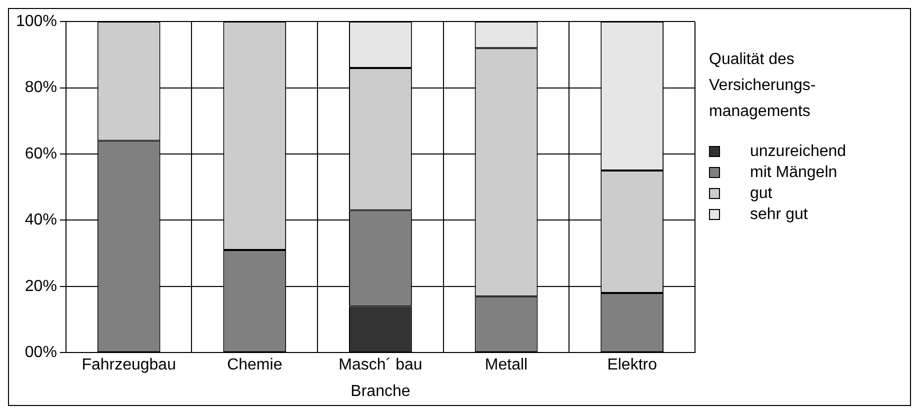 The width and height of the screenshot is (919, 414). Describe the element at coordinates (506, 365) in the screenshot. I see `x-tick-label: Metall` at that location.